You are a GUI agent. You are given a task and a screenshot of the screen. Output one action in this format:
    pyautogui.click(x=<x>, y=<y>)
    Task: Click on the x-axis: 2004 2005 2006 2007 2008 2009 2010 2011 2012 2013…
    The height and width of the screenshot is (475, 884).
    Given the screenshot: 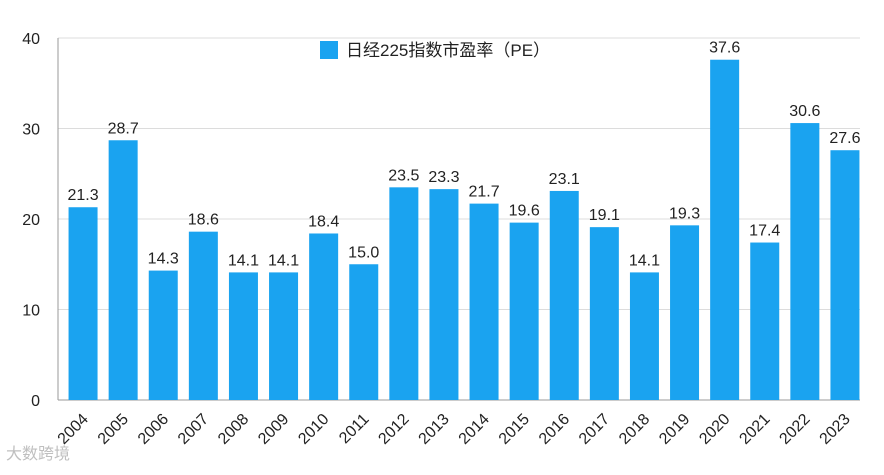 What is the action you would take?
    pyautogui.click(x=454, y=429)
    